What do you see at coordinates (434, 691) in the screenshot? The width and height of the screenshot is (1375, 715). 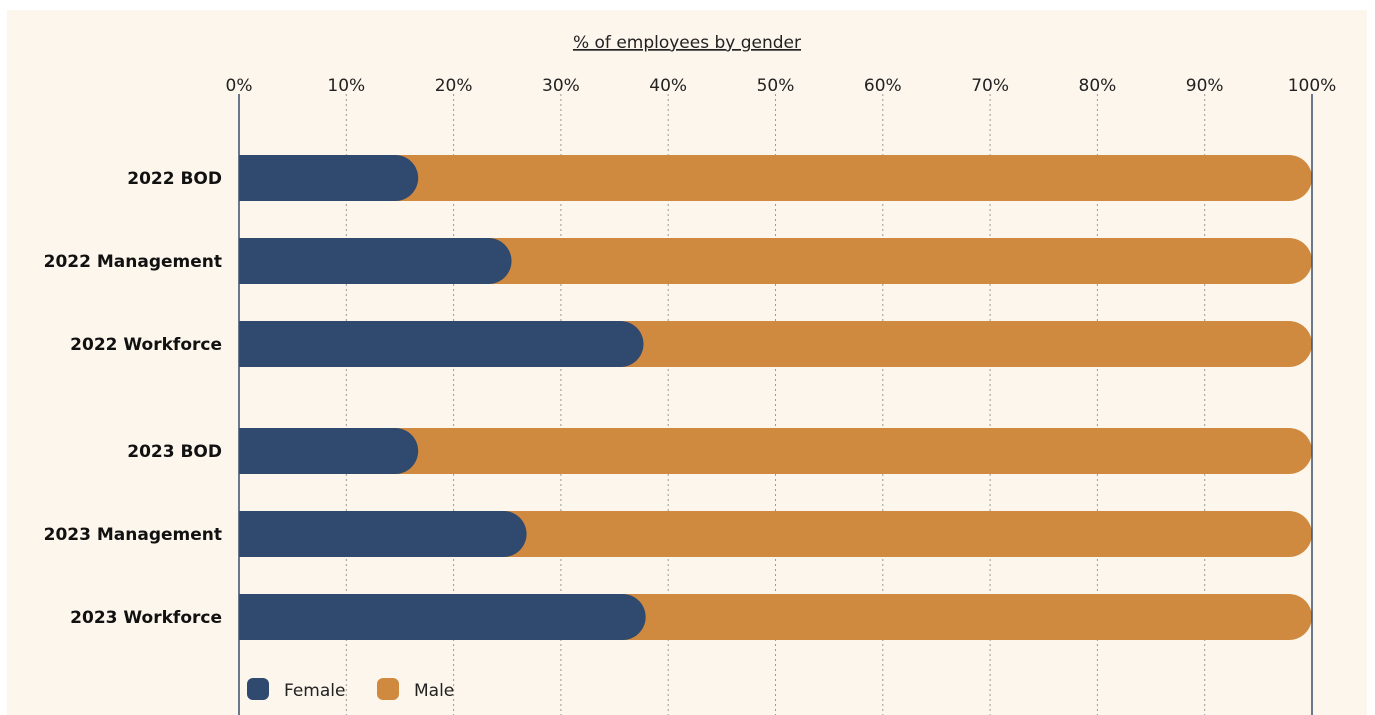 I see `legend-label: Male` at bounding box center [434, 691].